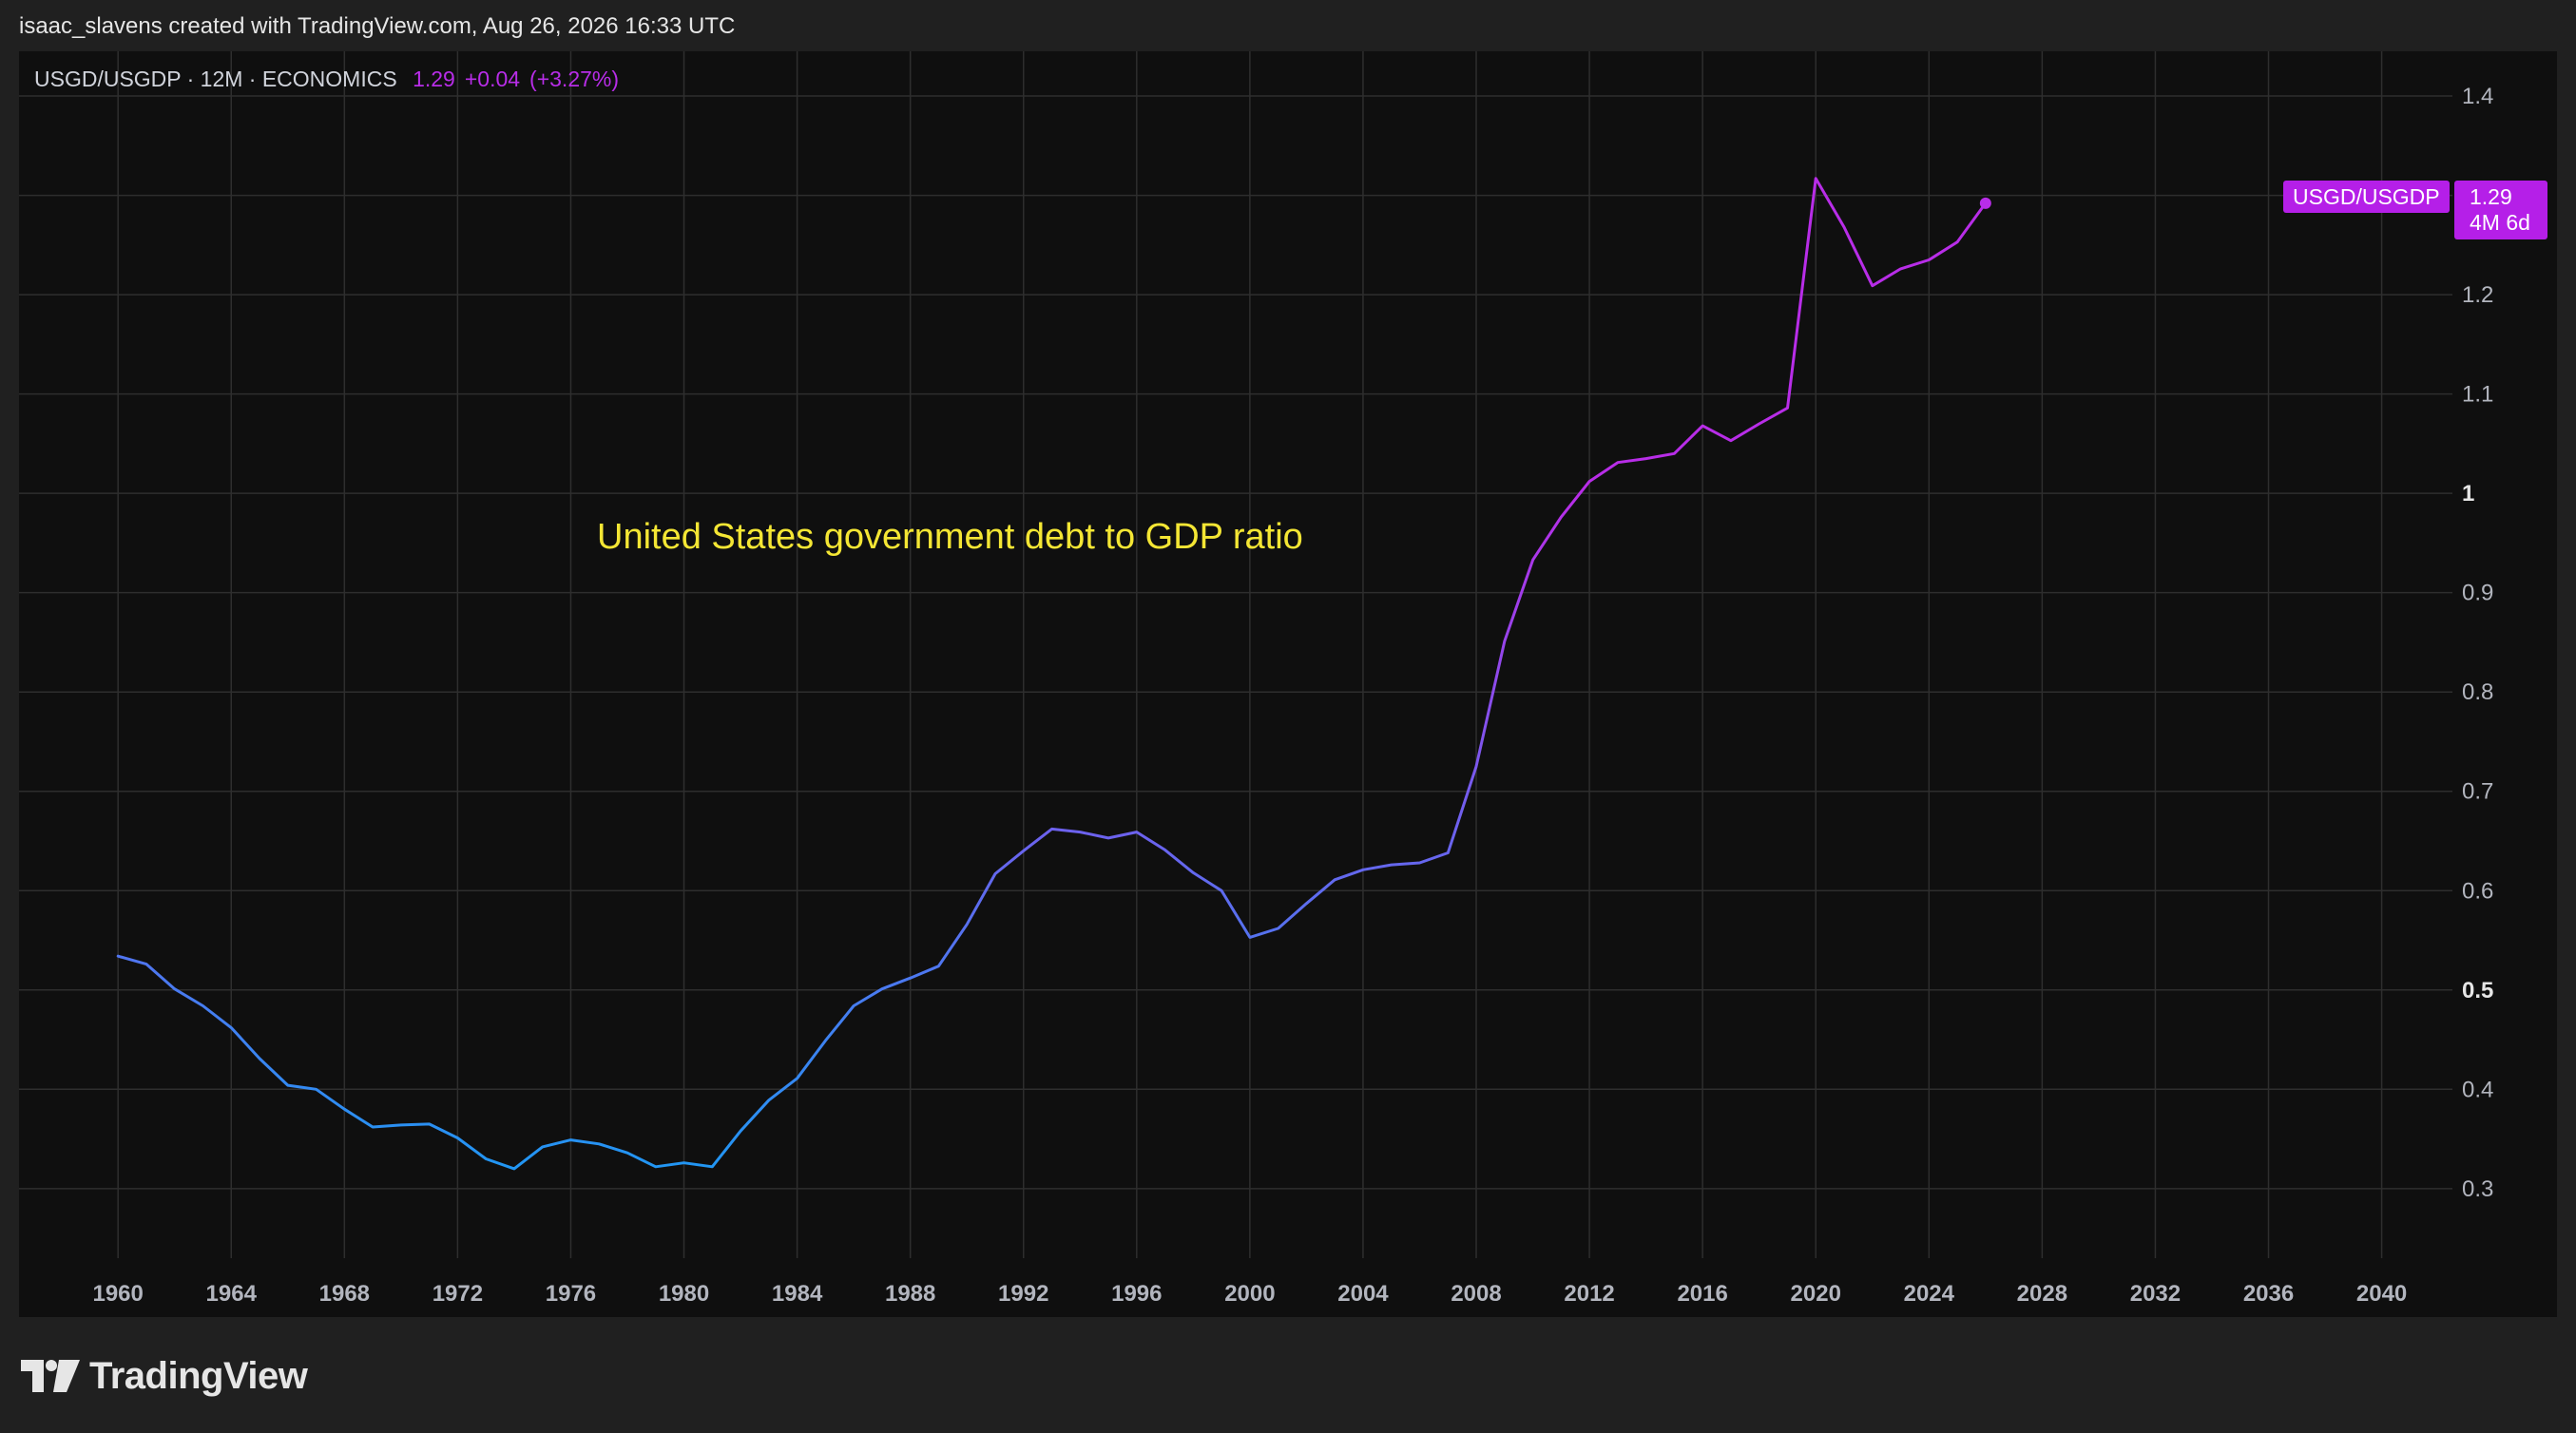 The width and height of the screenshot is (2576, 1433). I want to click on x-tick-label: 1976, so click(571, 1294).